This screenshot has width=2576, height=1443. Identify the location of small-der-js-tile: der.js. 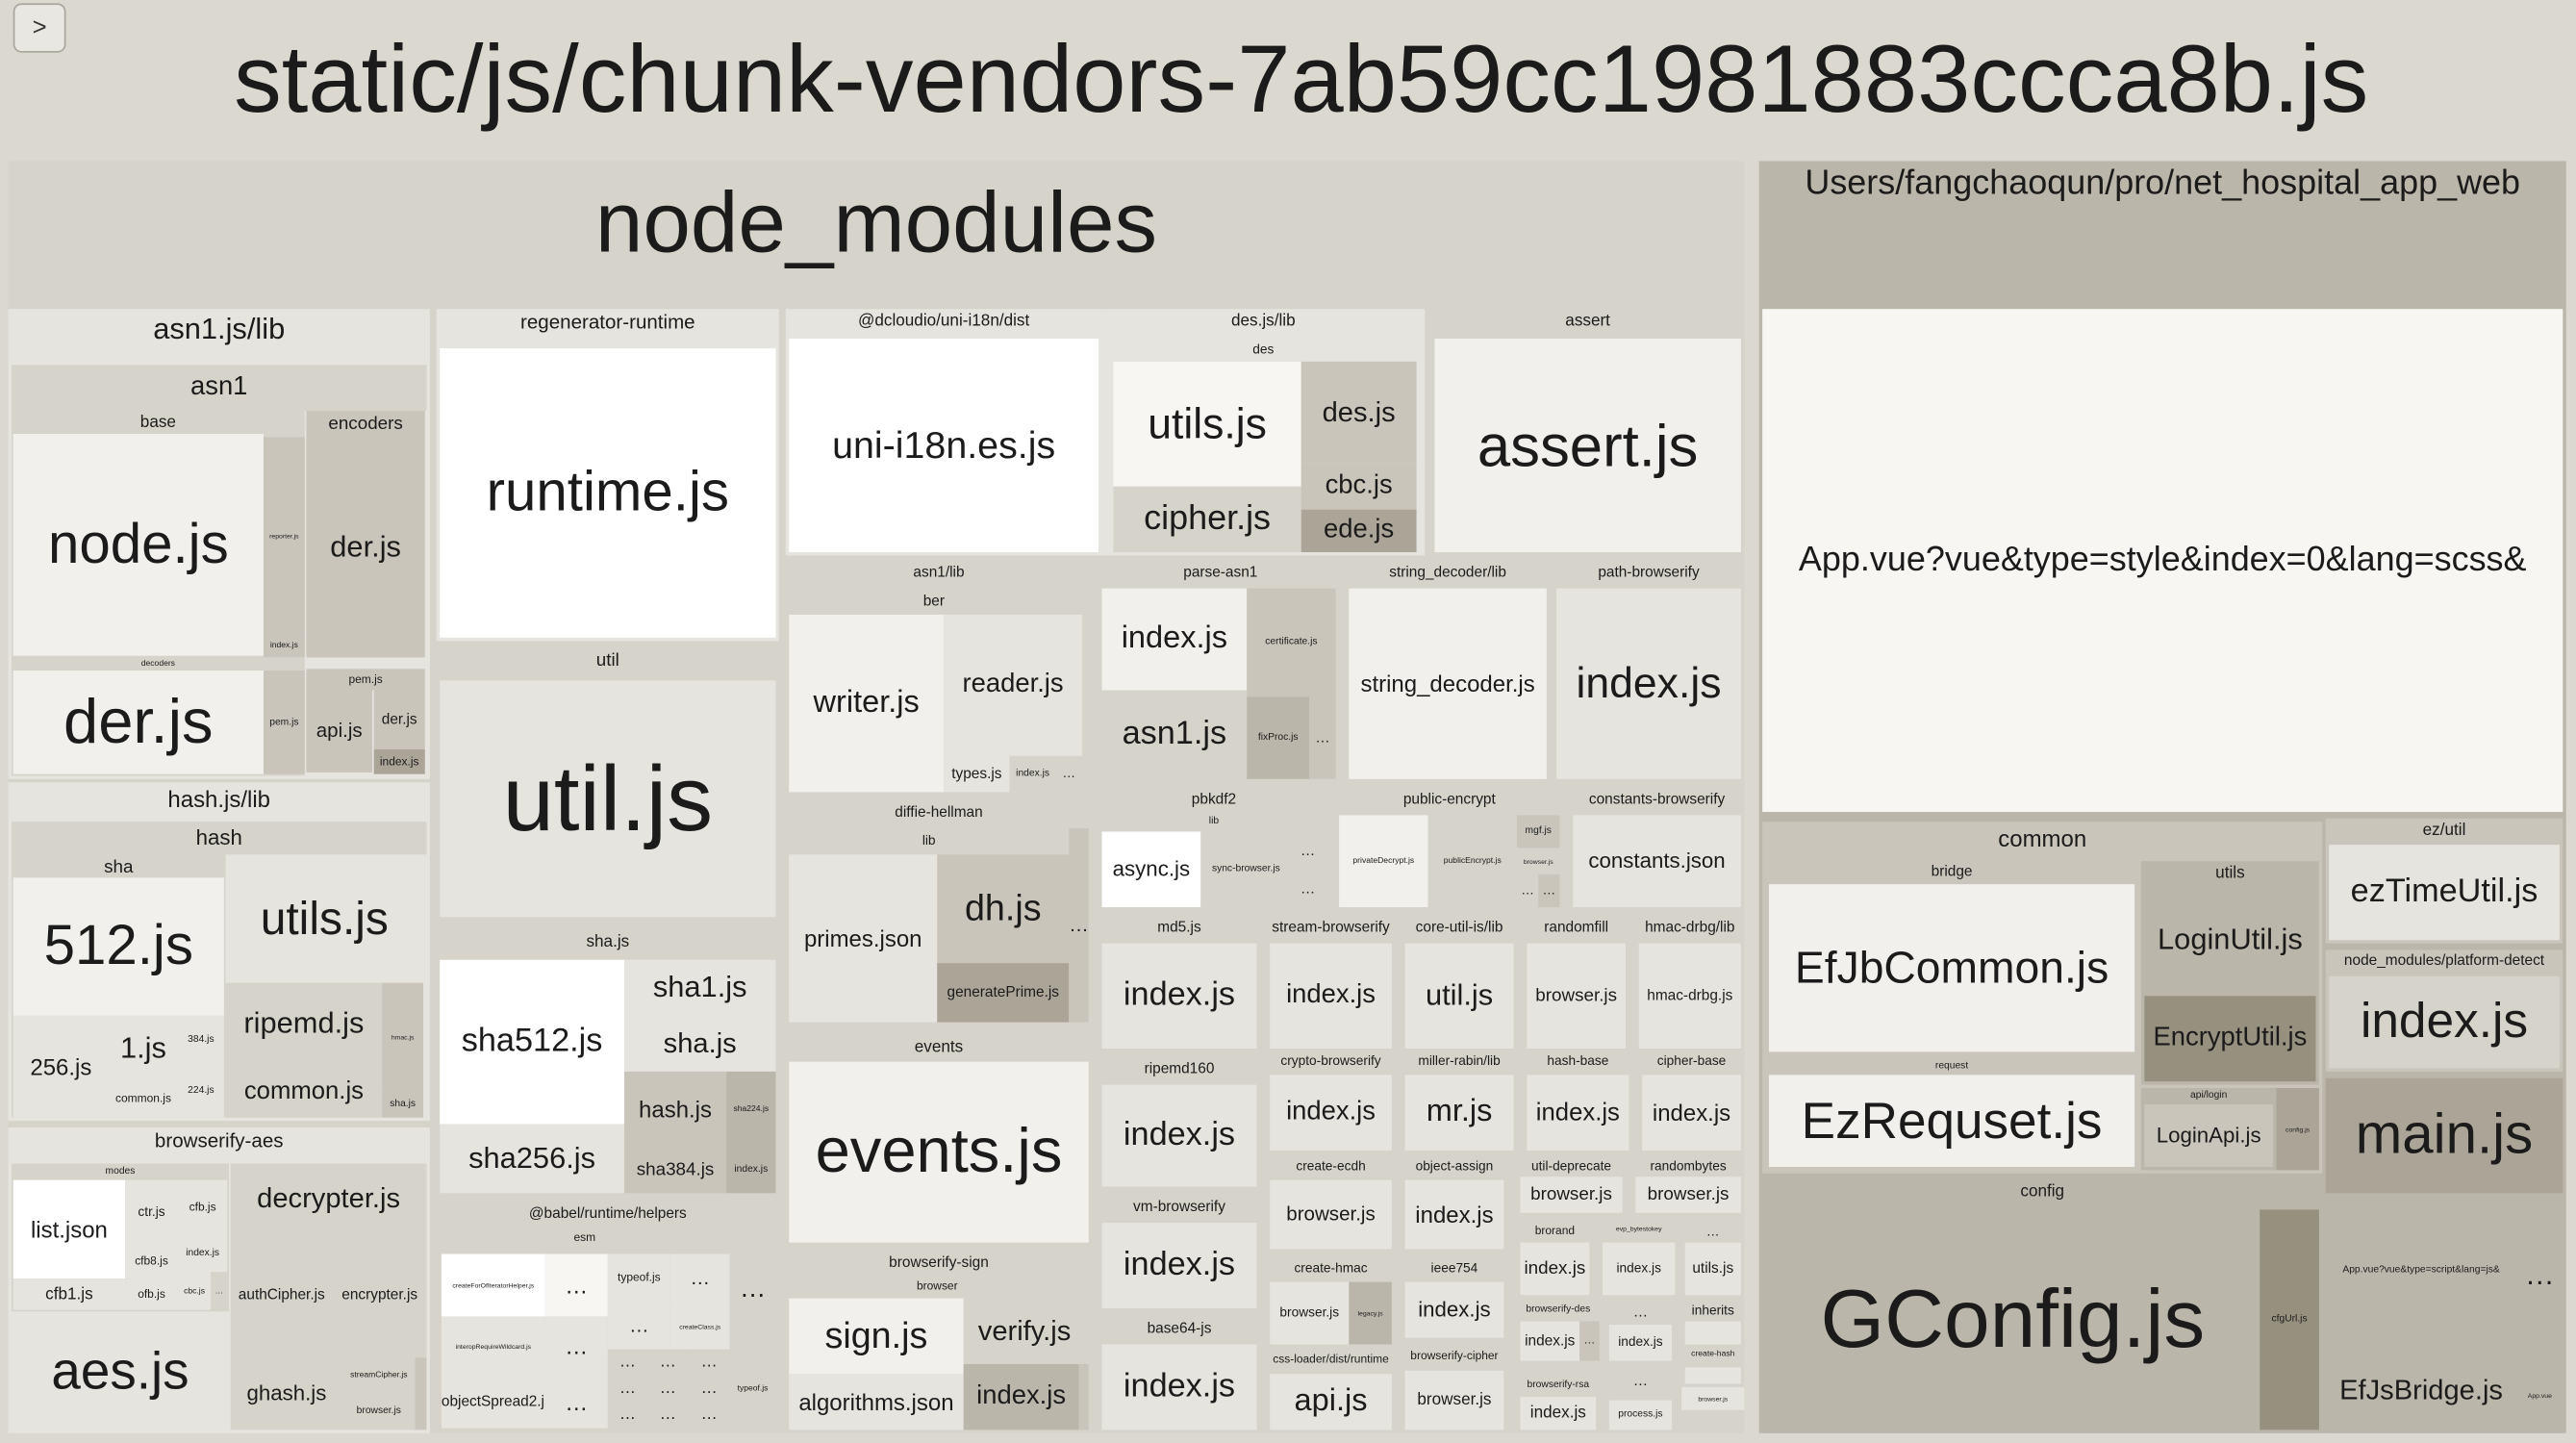
(399, 720).